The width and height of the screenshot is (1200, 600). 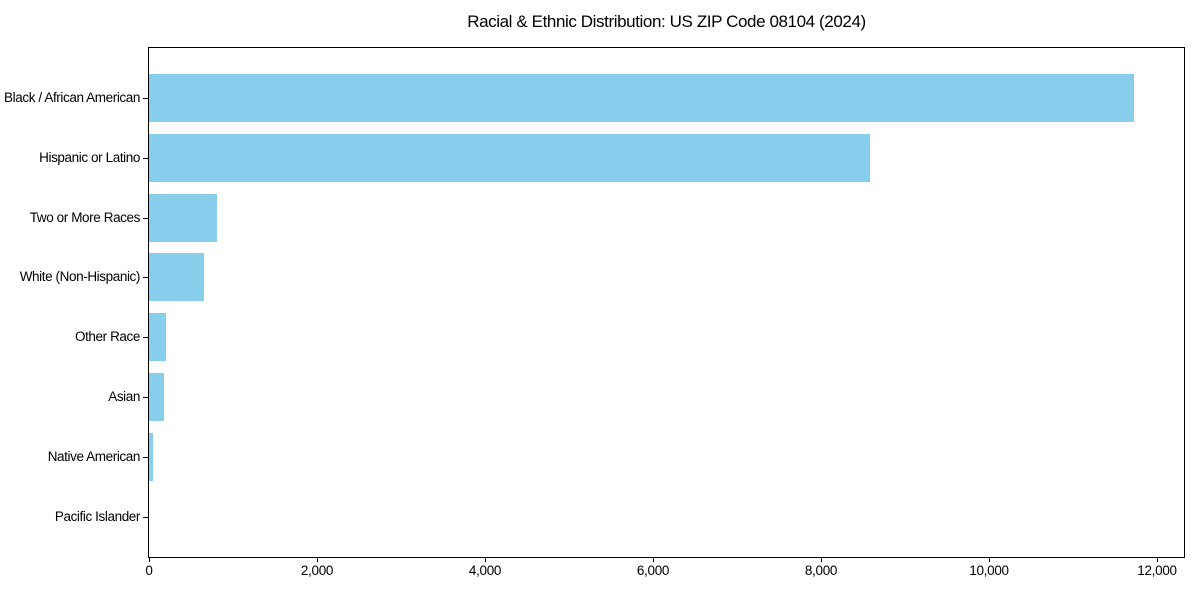 I want to click on x-tick-label: 10,000, so click(x=989, y=570).